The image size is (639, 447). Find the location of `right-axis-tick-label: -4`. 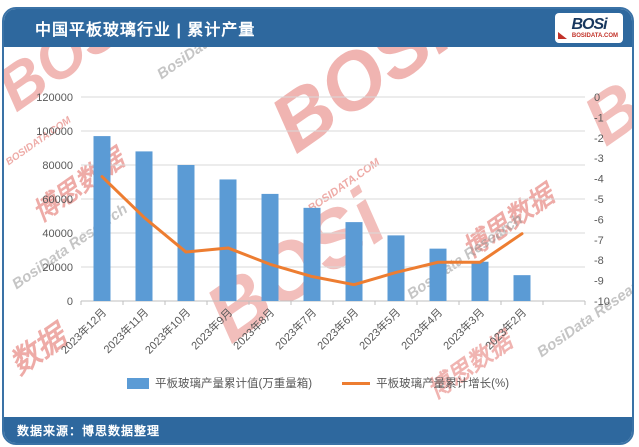

right-axis-tick-label: -4 is located at coordinates (599, 180).